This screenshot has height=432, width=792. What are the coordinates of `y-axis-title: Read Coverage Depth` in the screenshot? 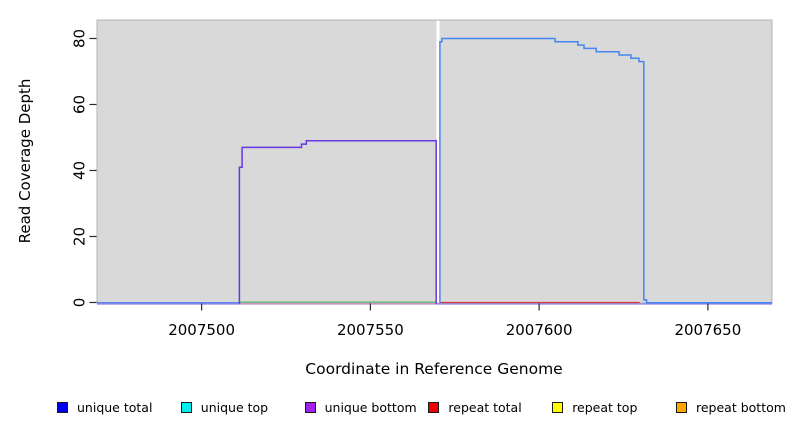 It's located at (25, 161).